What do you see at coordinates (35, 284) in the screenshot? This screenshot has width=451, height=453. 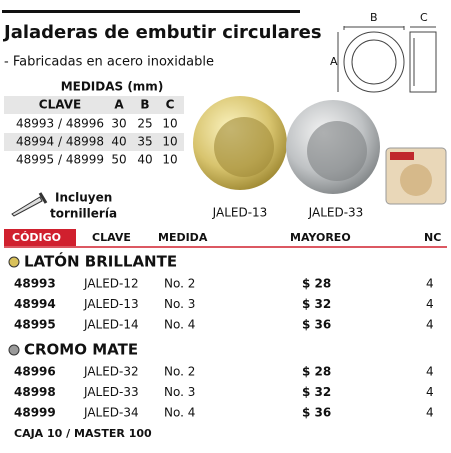 I see `cell: 48993` at bounding box center [35, 284].